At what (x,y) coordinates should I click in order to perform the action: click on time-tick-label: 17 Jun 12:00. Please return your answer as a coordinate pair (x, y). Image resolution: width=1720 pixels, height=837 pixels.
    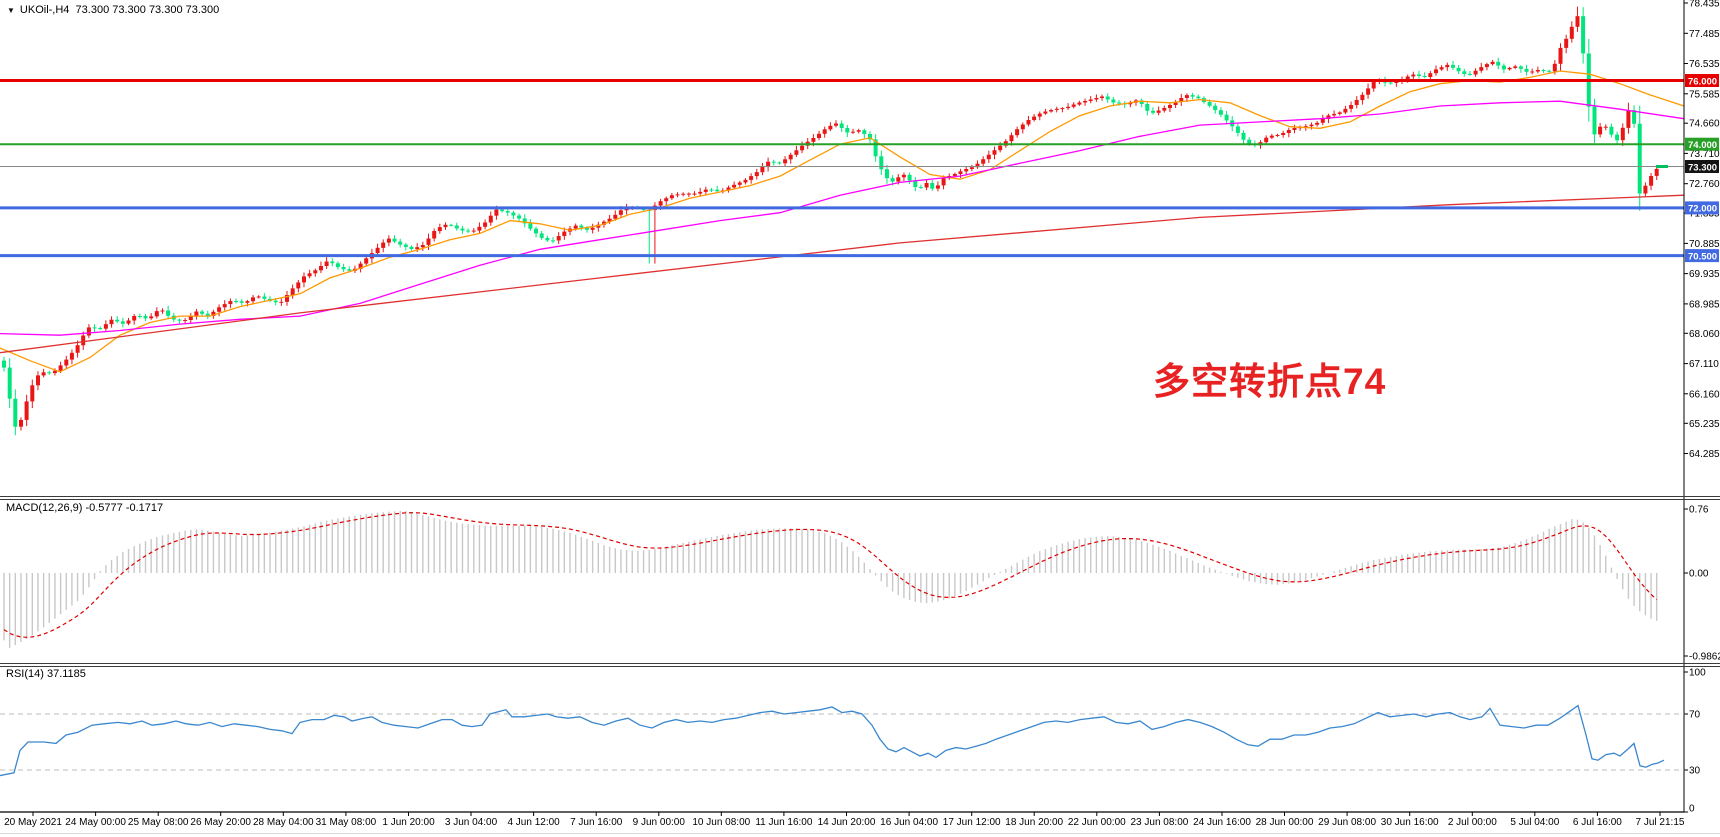
    Looking at the image, I should click on (972, 822).